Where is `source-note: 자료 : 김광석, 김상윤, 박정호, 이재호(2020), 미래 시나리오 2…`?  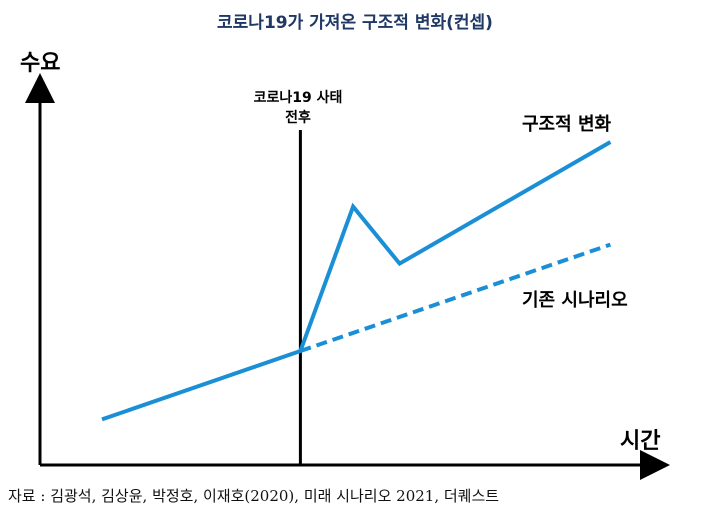
source-note: 자료 : 김광석, 김상윤, 박정호, 이재호(2020), 미래 시나리오 2… is located at coordinates (254, 496).